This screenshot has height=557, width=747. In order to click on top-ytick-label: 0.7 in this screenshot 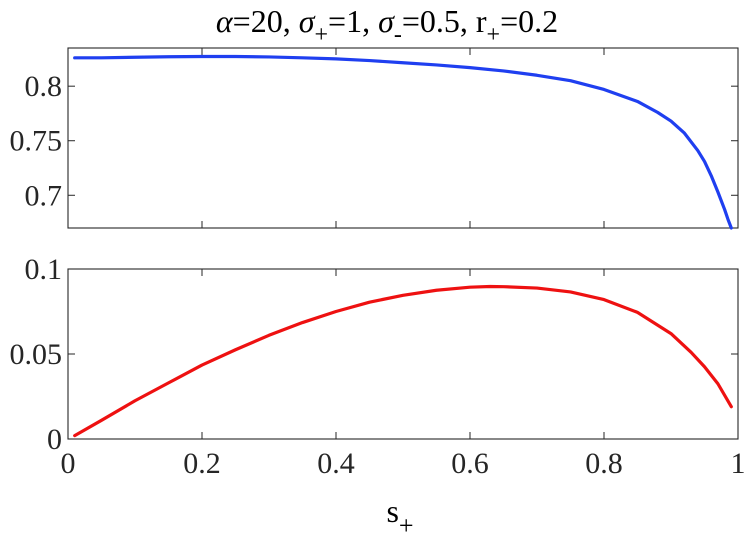, I will do `click(44, 195)`.